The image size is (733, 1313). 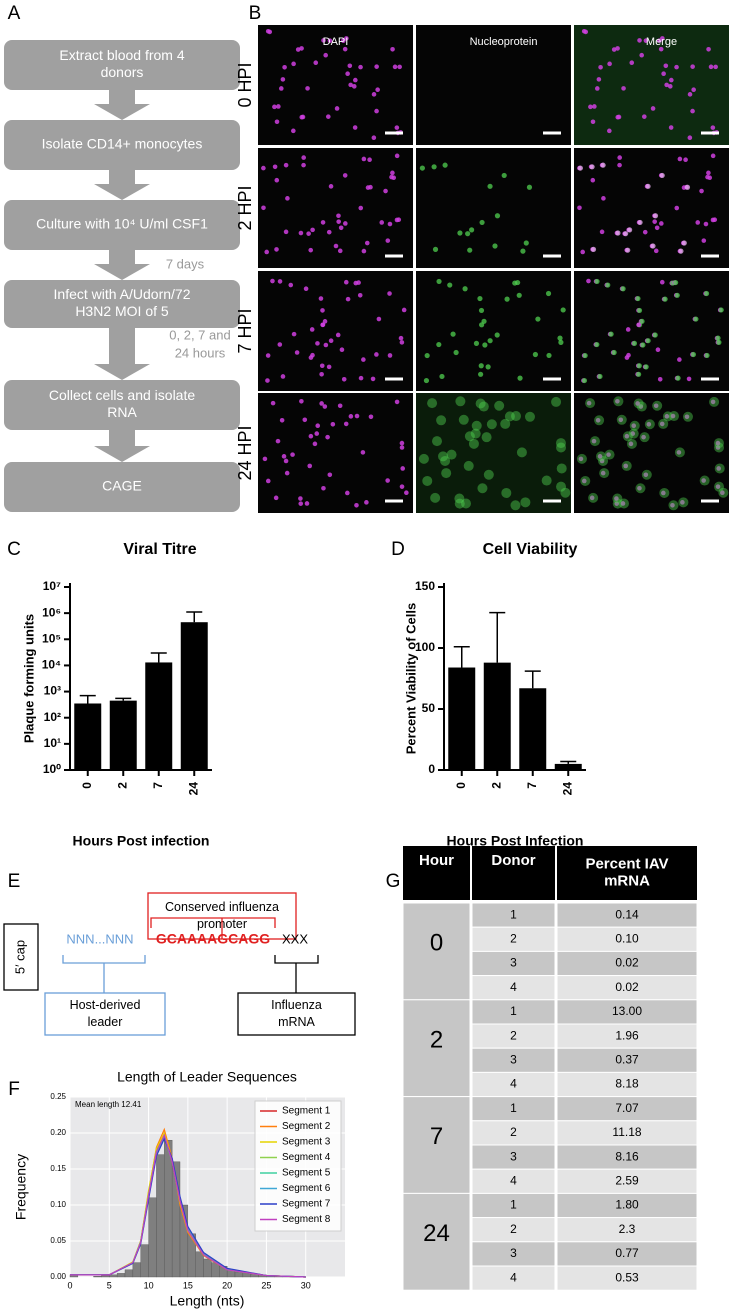 I want to click on flow-step-text: RNA, so click(x=122, y=412).